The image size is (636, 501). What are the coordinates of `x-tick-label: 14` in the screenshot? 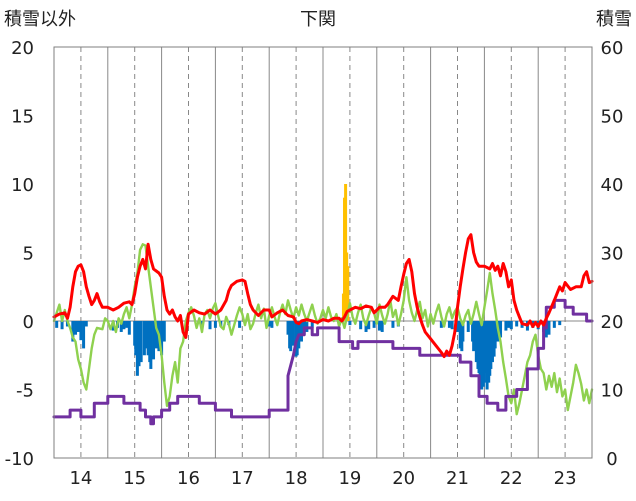 It's located at (80, 478).